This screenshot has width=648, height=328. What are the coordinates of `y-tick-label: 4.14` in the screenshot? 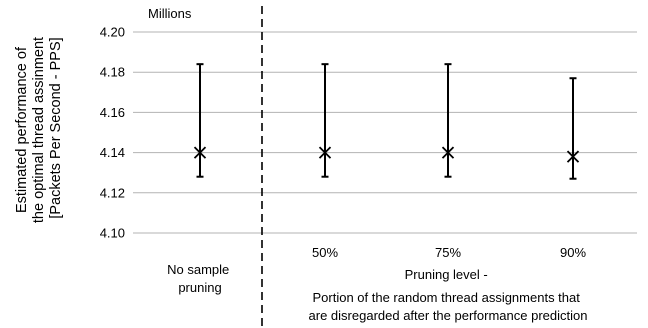 It's located at (112, 152).